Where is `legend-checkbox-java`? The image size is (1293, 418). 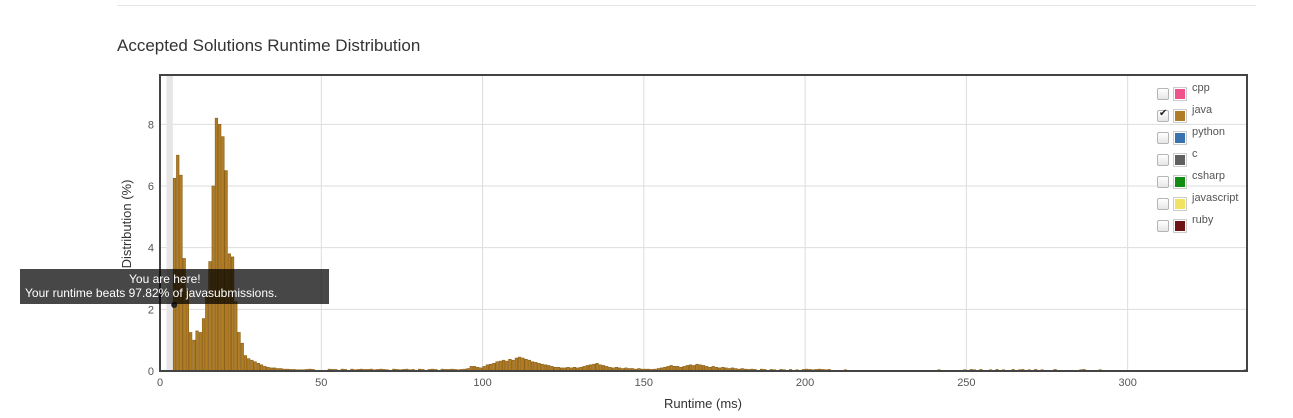
legend-checkbox-java is located at coordinates (1163, 115).